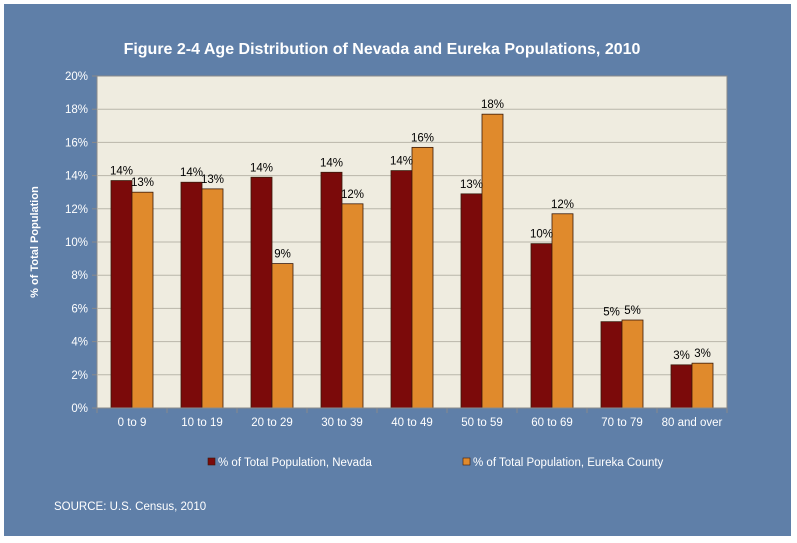 The width and height of the screenshot is (797, 543). Describe the element at coordinates (552, 423) in the screenshot. I see `x-tick-label: 60 to 69` at that location.